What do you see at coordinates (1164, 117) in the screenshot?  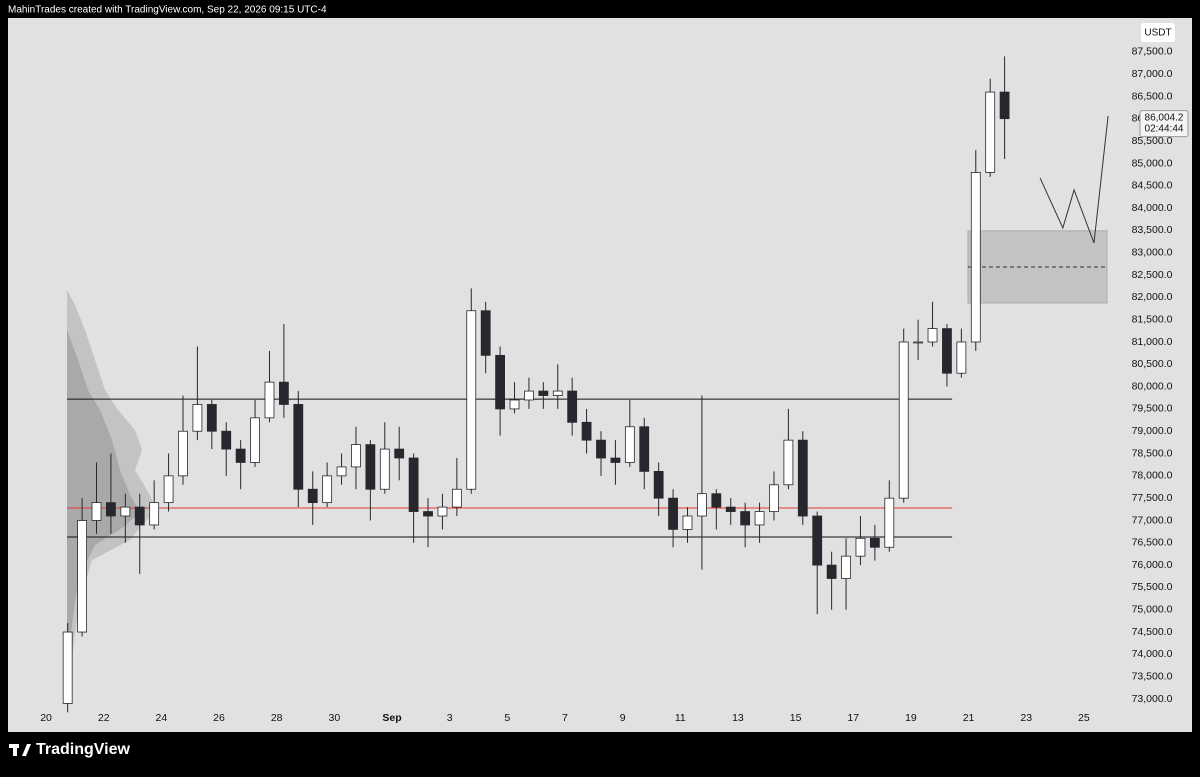 I see `last-price-label: 86,004.2` at bounding box center [1164, 117].